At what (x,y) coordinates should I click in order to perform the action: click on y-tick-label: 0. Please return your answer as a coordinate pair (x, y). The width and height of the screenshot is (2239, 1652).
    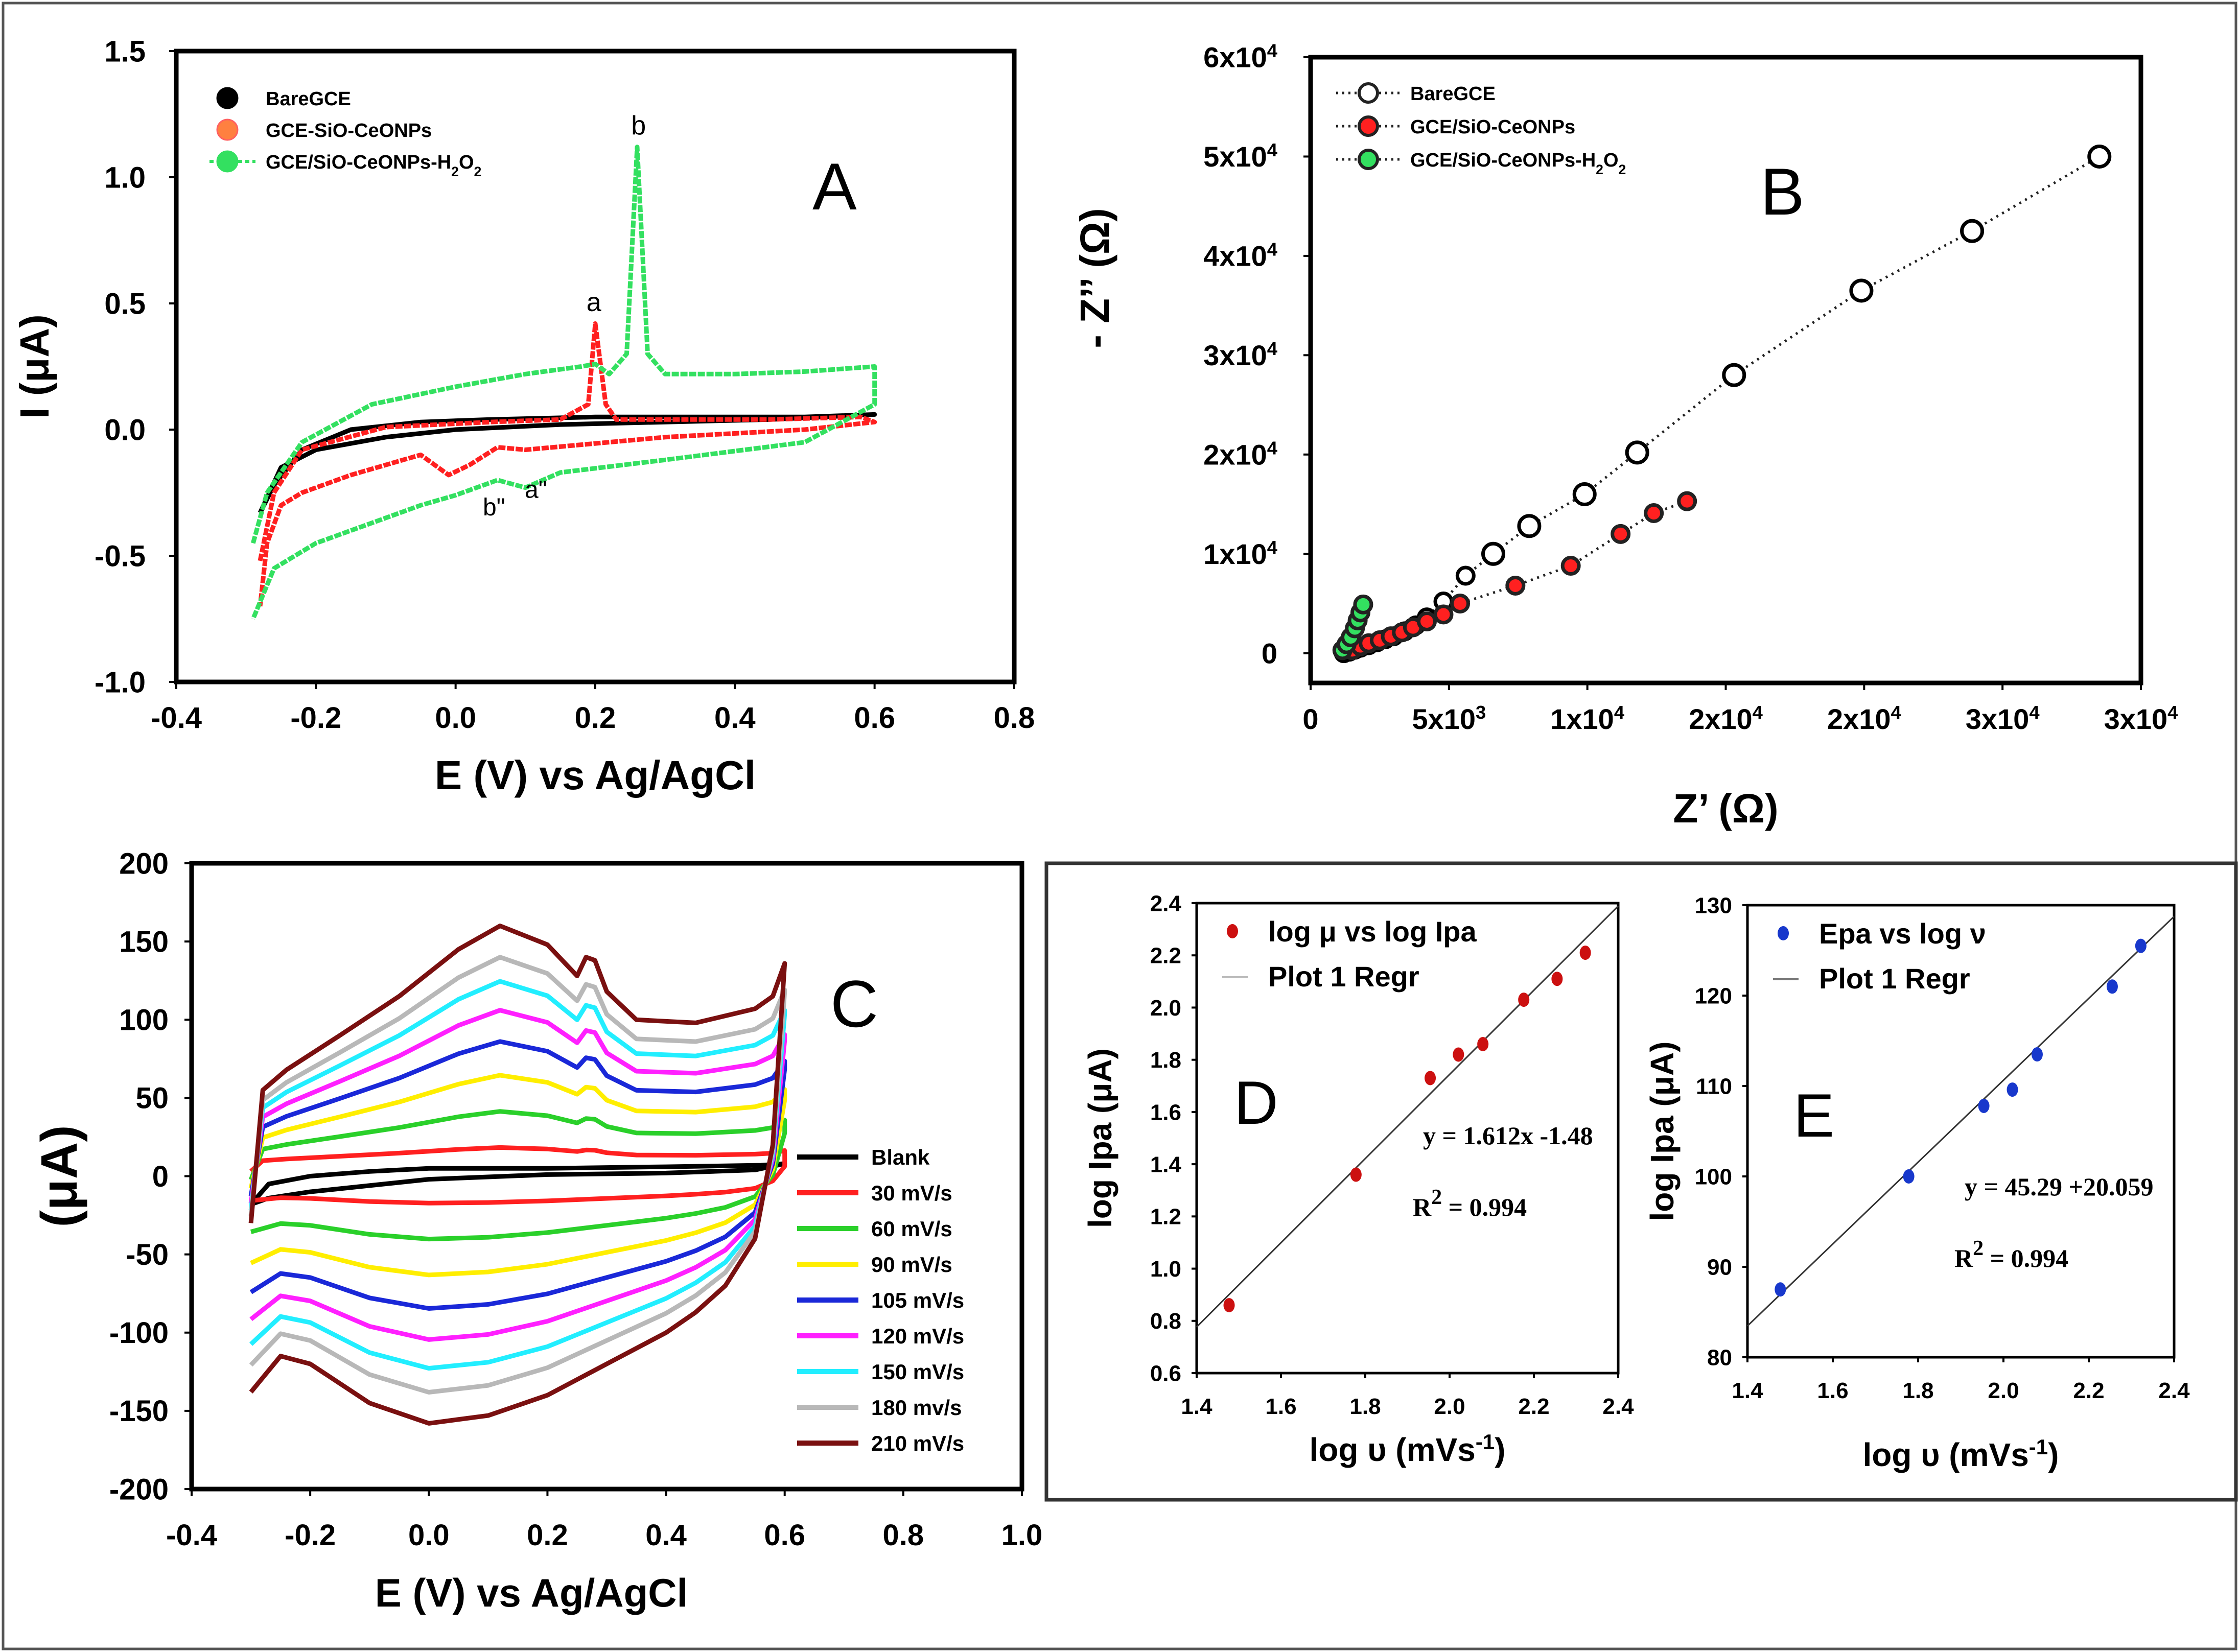
    Looking at the image, I should click on (1269, 653).